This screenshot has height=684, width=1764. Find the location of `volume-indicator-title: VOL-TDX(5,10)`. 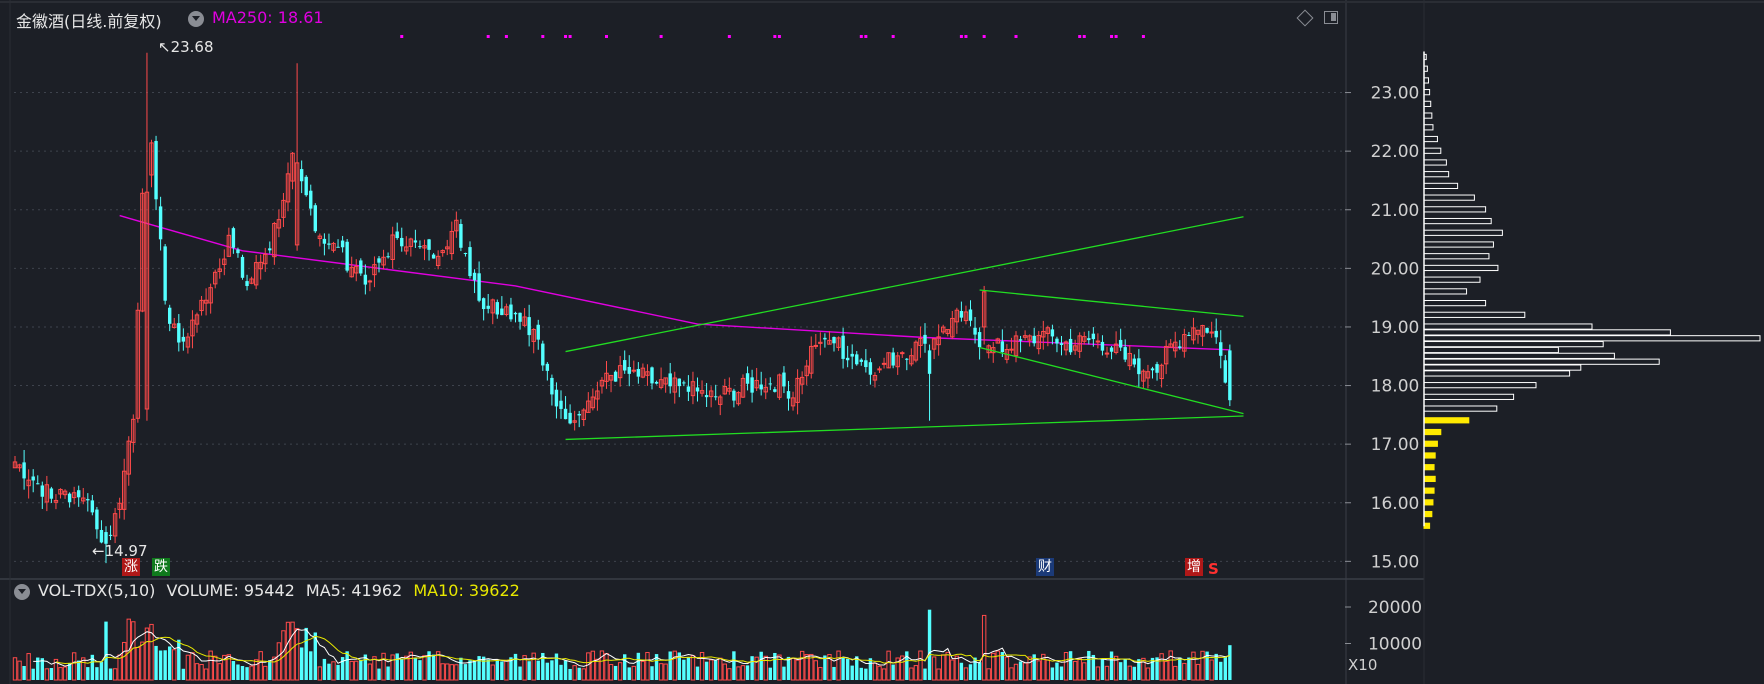

volume-indicator-title: VOL-TDX(5,10) is located at coordinates (97, 590).